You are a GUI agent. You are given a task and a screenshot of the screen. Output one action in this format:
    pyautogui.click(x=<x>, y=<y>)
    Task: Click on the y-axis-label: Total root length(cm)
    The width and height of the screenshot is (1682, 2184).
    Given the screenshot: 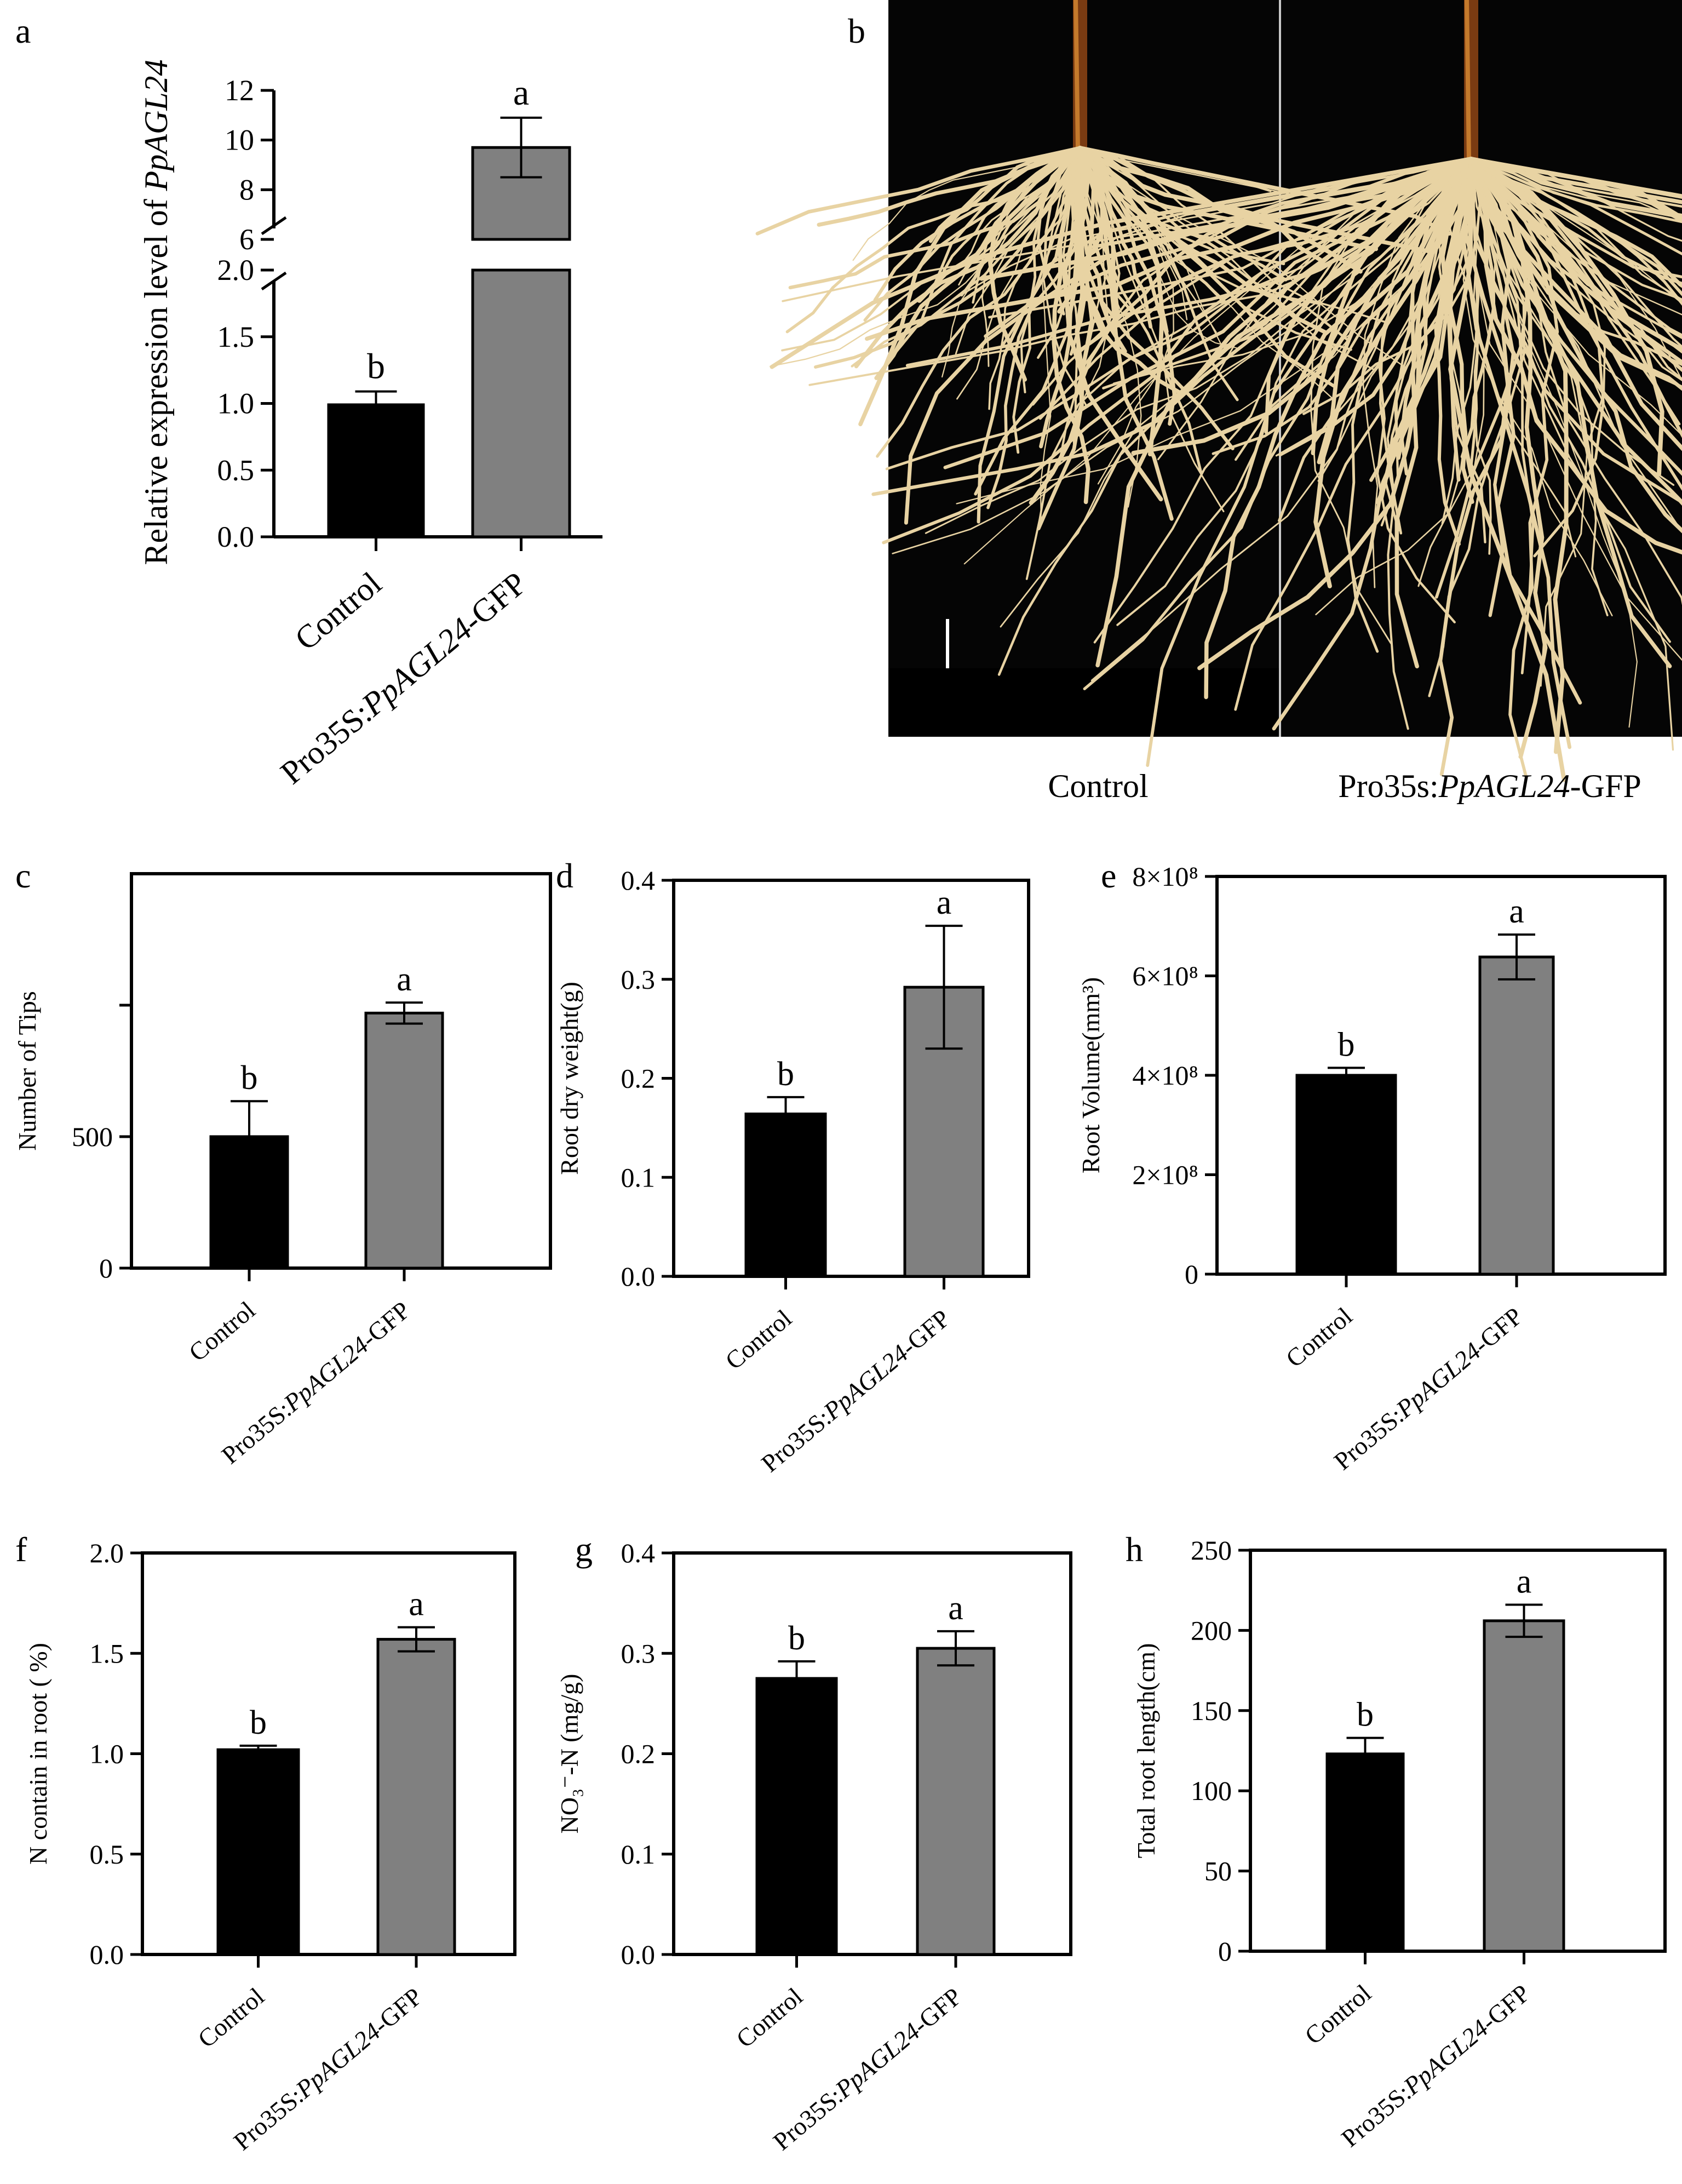 What is the action you would take?
    pyautogui.click(x=1146, y=1751)
    